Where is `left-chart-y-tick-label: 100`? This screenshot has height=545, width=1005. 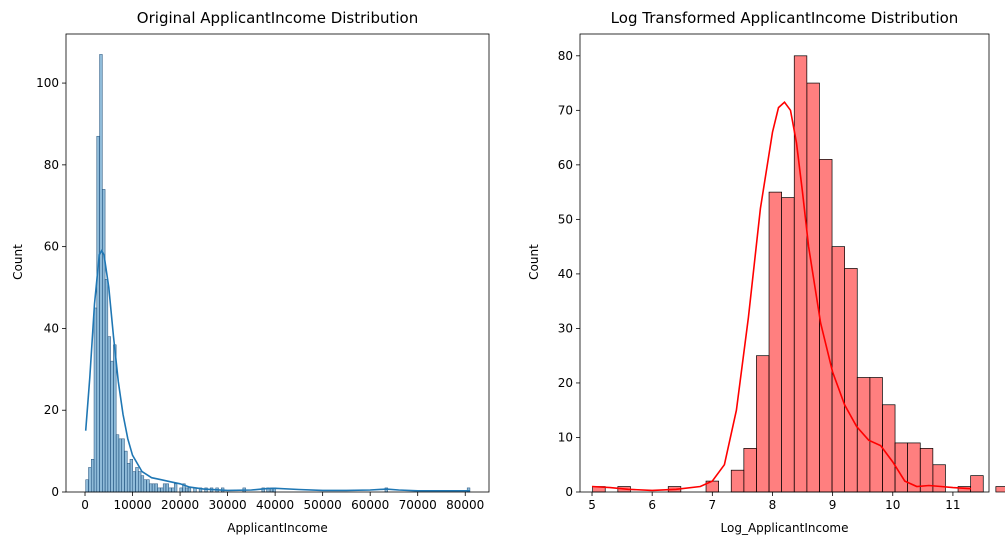
left-chart-y-tick-label: 100 is located at coordinates (47, 83).